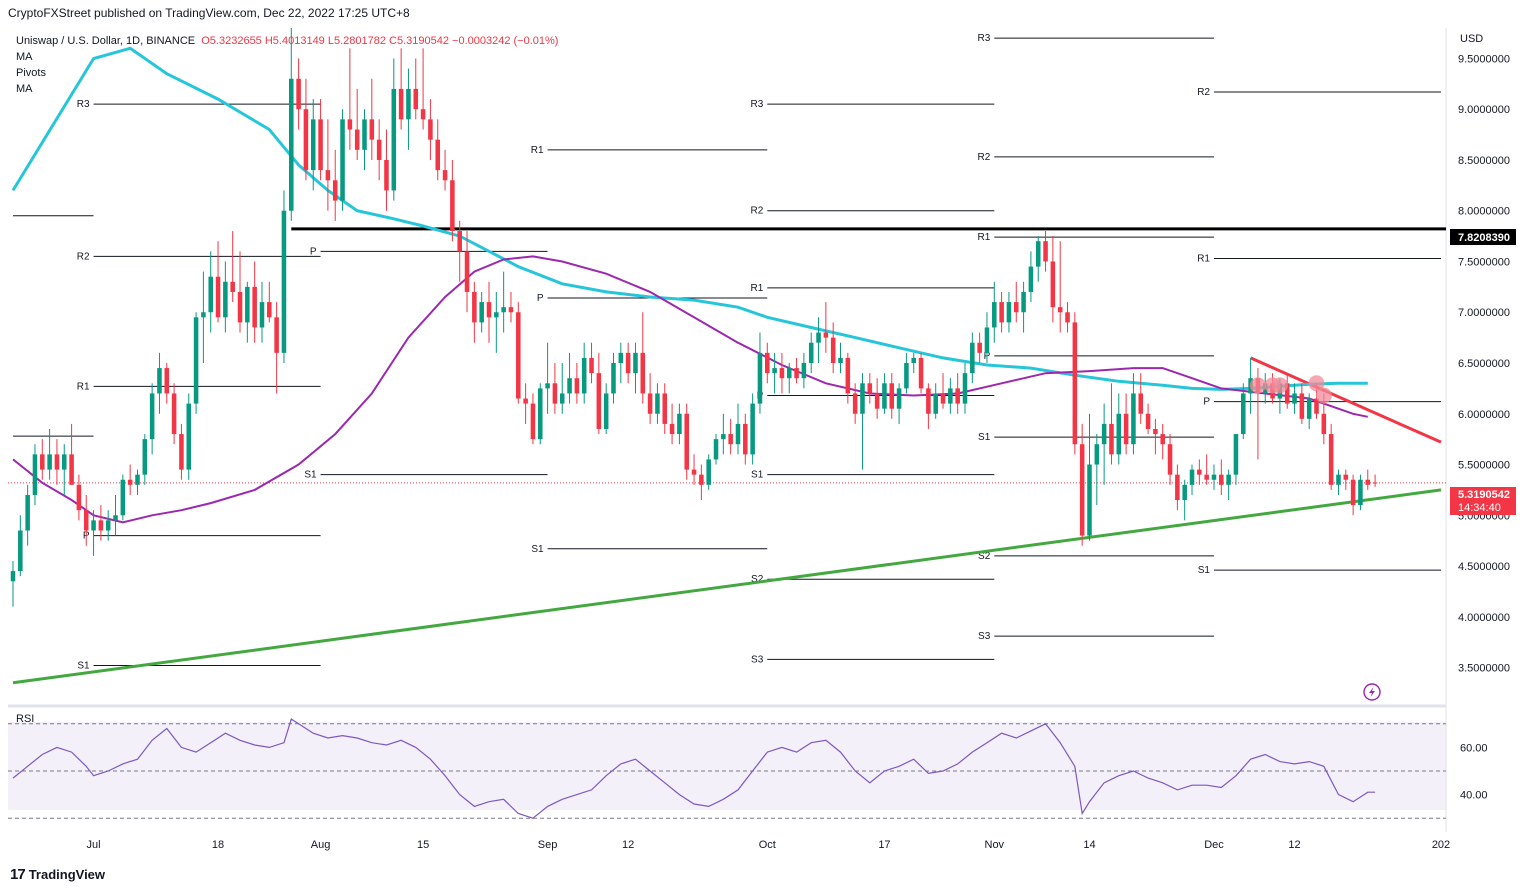 The height and width of the screenshot is (891, 1536). I want to click on rsi-band-fill, so click(727, 766).